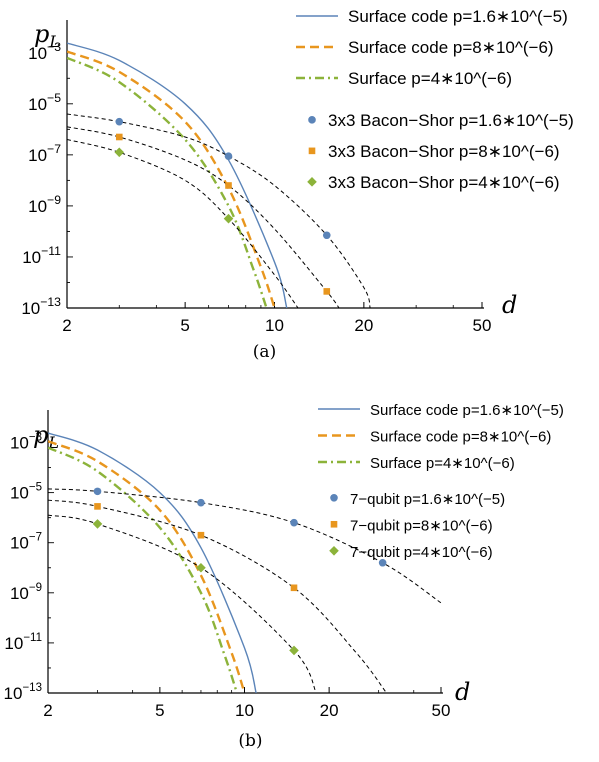 This screenshot has width=599, height=762. I want to click on legend-entry: 3x3 Bacon−Shor p=4∗10^(−6), so click(444, 182).